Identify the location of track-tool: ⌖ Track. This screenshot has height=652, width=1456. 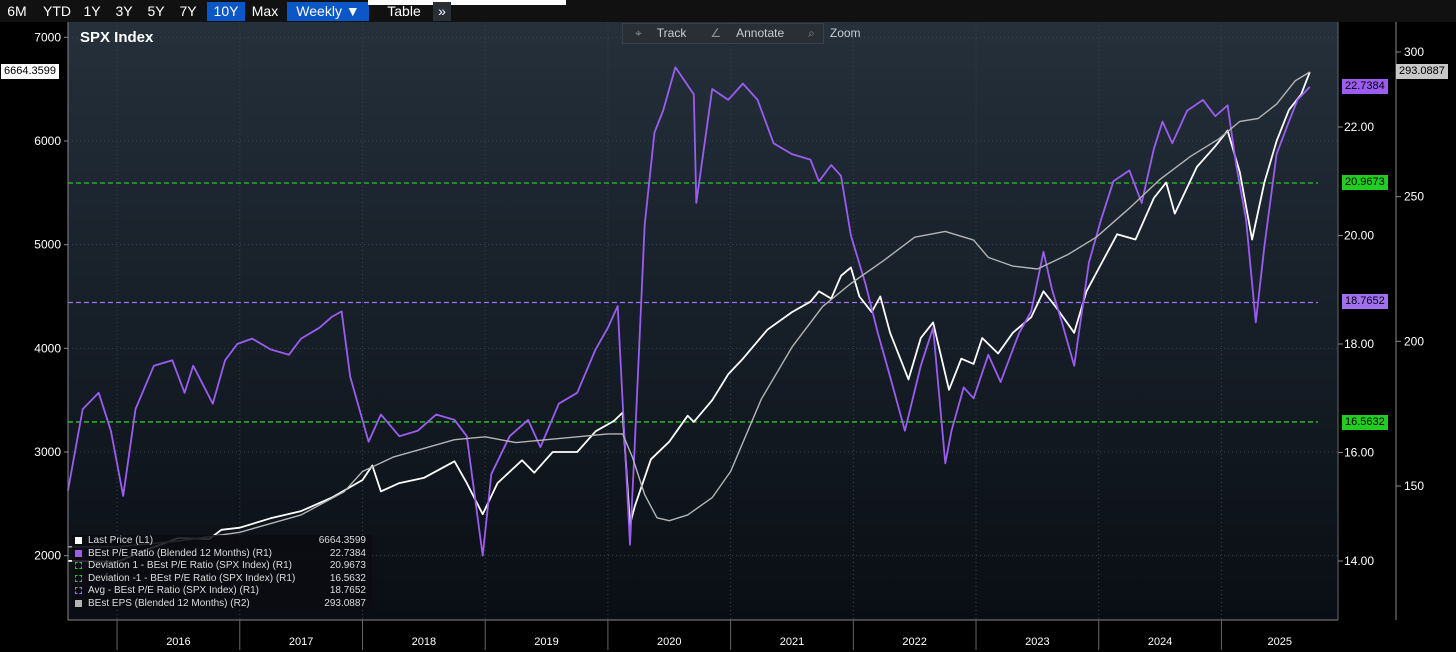
(660, 33).